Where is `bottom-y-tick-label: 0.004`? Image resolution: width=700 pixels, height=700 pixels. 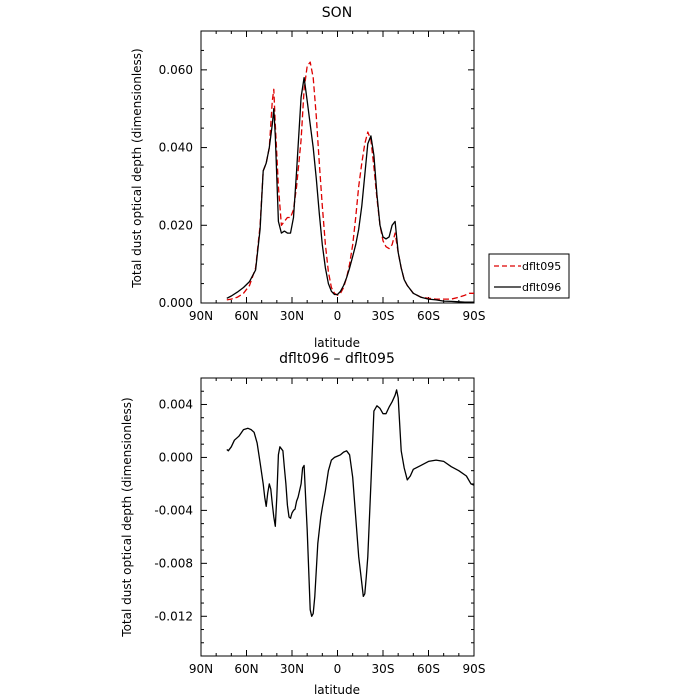
bottom-y-tick-label: 0.004 is located at coordinates (176, 404).